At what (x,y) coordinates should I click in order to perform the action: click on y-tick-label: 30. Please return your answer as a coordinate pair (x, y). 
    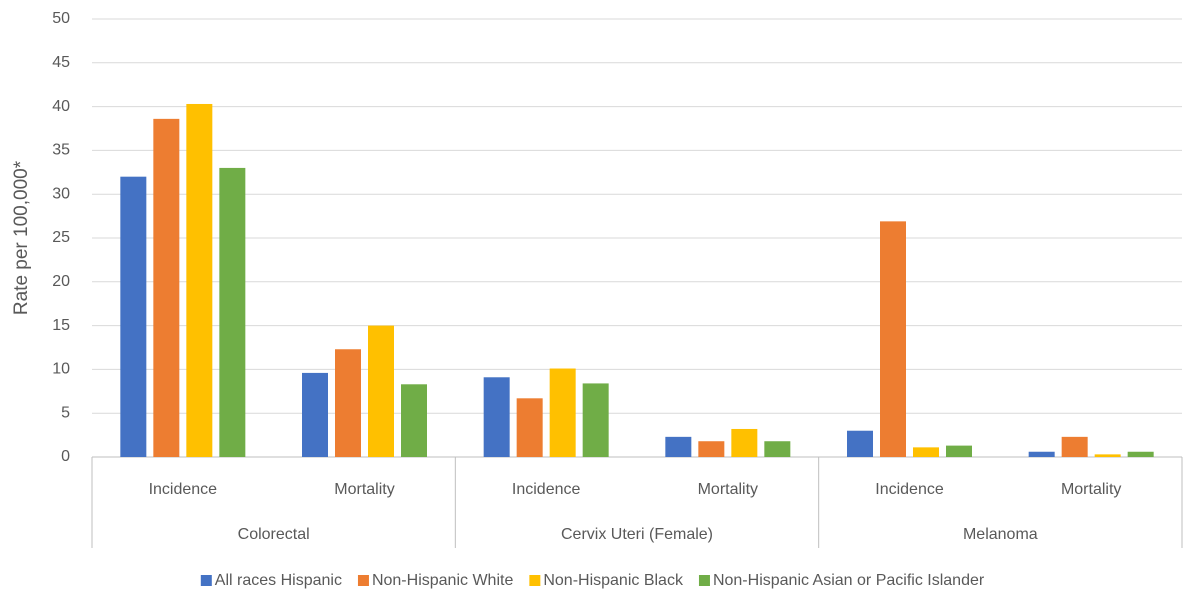
    Looking at the image, I should click on (61, 193).